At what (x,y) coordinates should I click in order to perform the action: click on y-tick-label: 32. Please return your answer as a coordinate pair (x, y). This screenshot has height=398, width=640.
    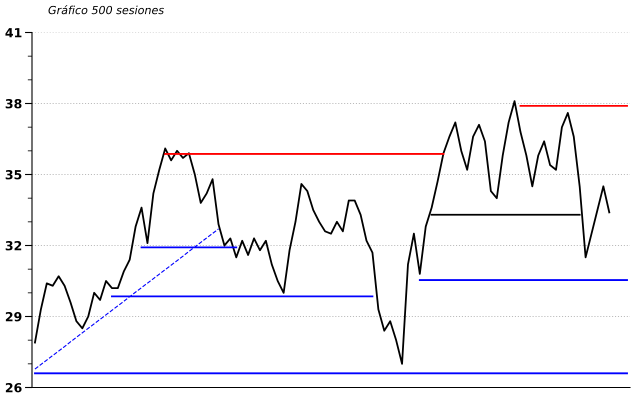
    Looking at the image, I should click on (14, 245).